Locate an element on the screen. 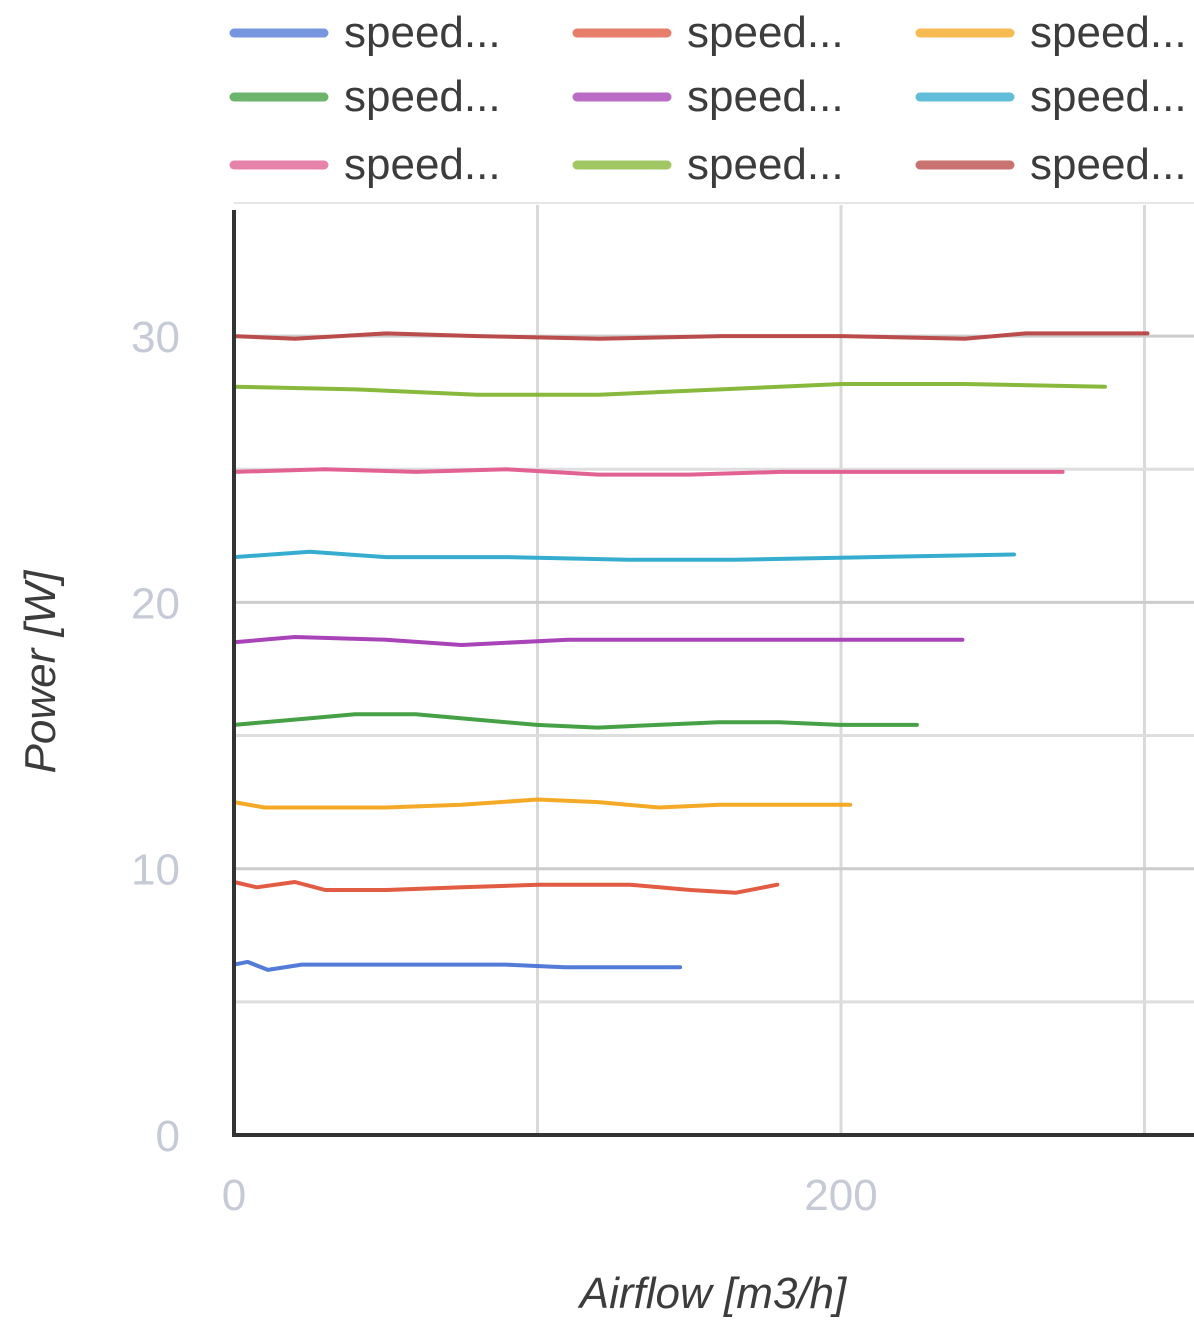  y-tick-label: 20 is located at coordinates (155, 603).